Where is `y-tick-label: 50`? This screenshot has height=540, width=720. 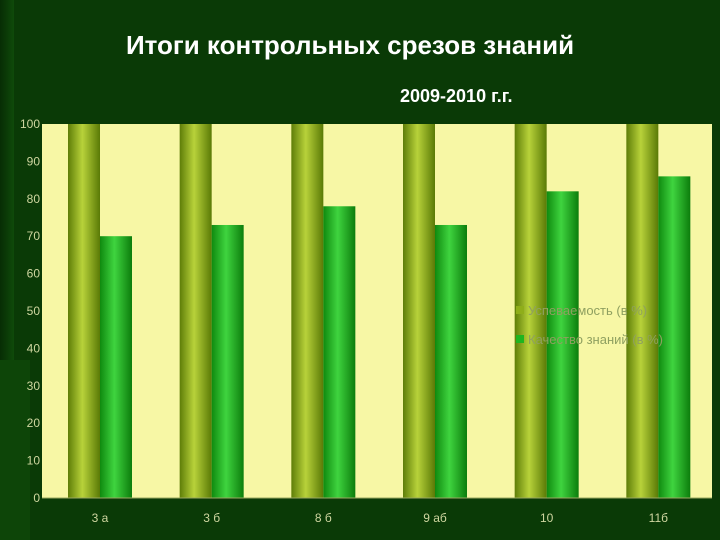 y-tick-label: 50 is located at coordinates (34, 311).